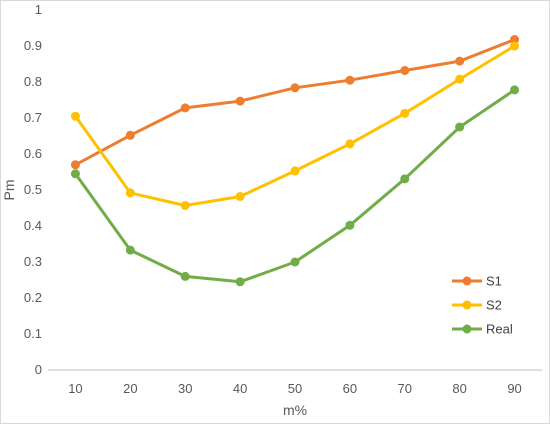 This screenshot has width=550, height=424. I want to click on x-tick-label: 20, so click(130, 388).